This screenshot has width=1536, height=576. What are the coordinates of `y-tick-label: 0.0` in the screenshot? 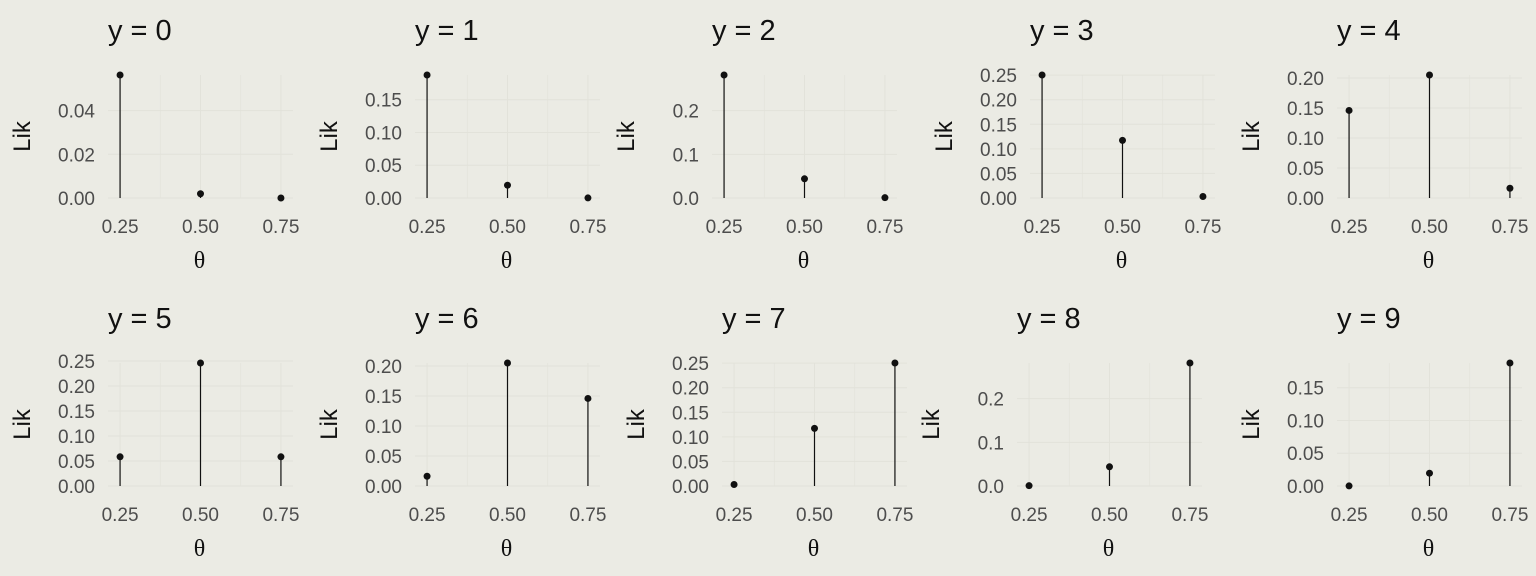 It's located at (686, 199).